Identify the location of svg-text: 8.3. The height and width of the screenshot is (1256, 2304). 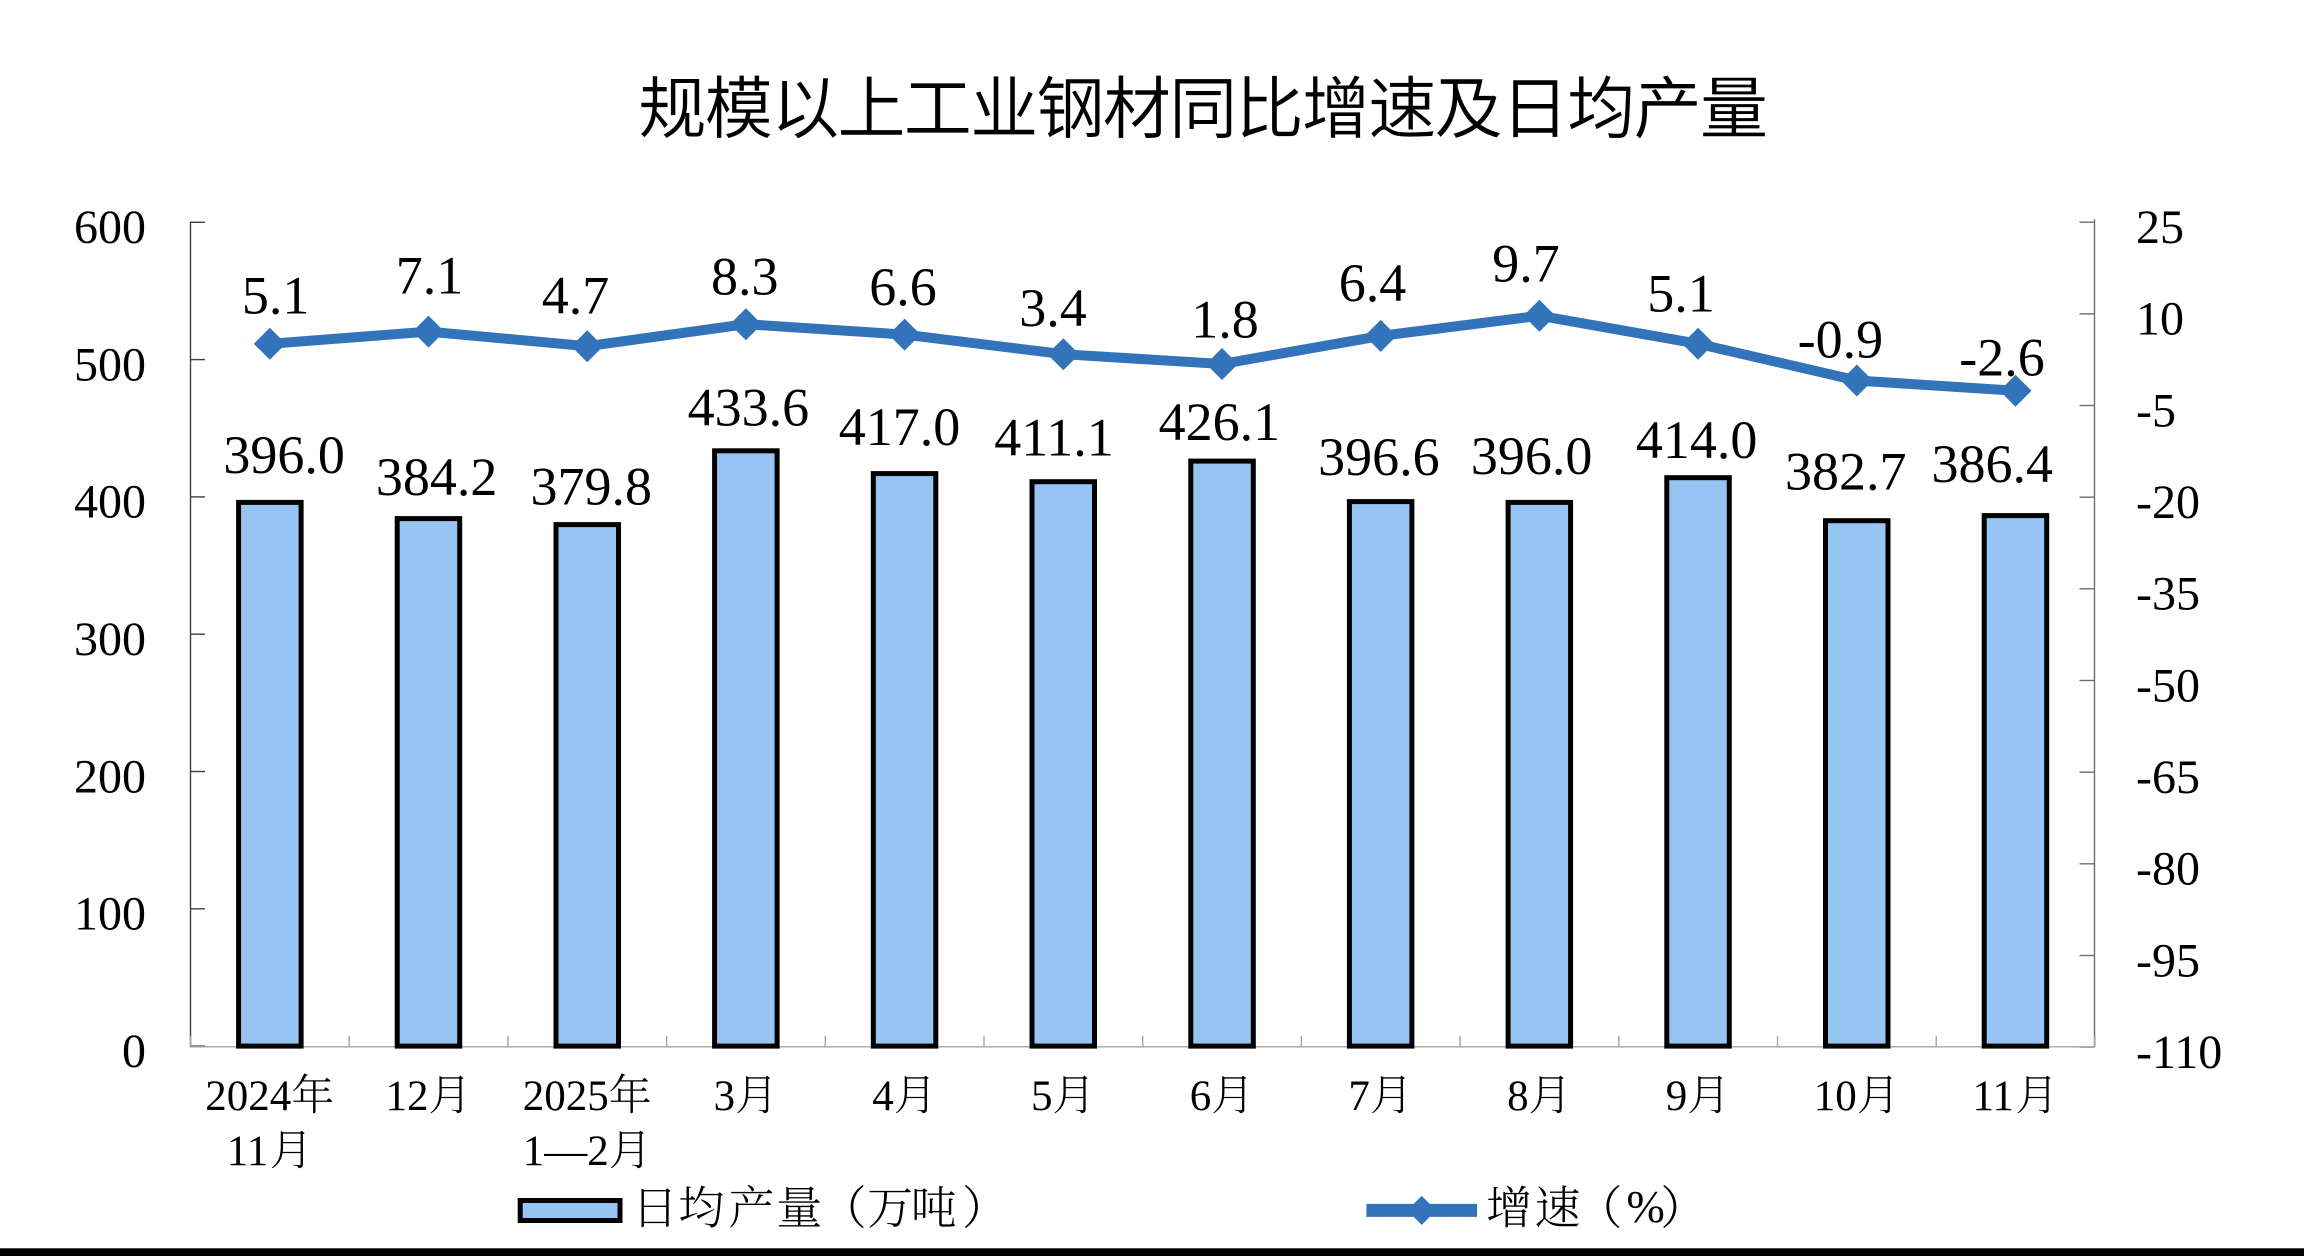
(745, 277).